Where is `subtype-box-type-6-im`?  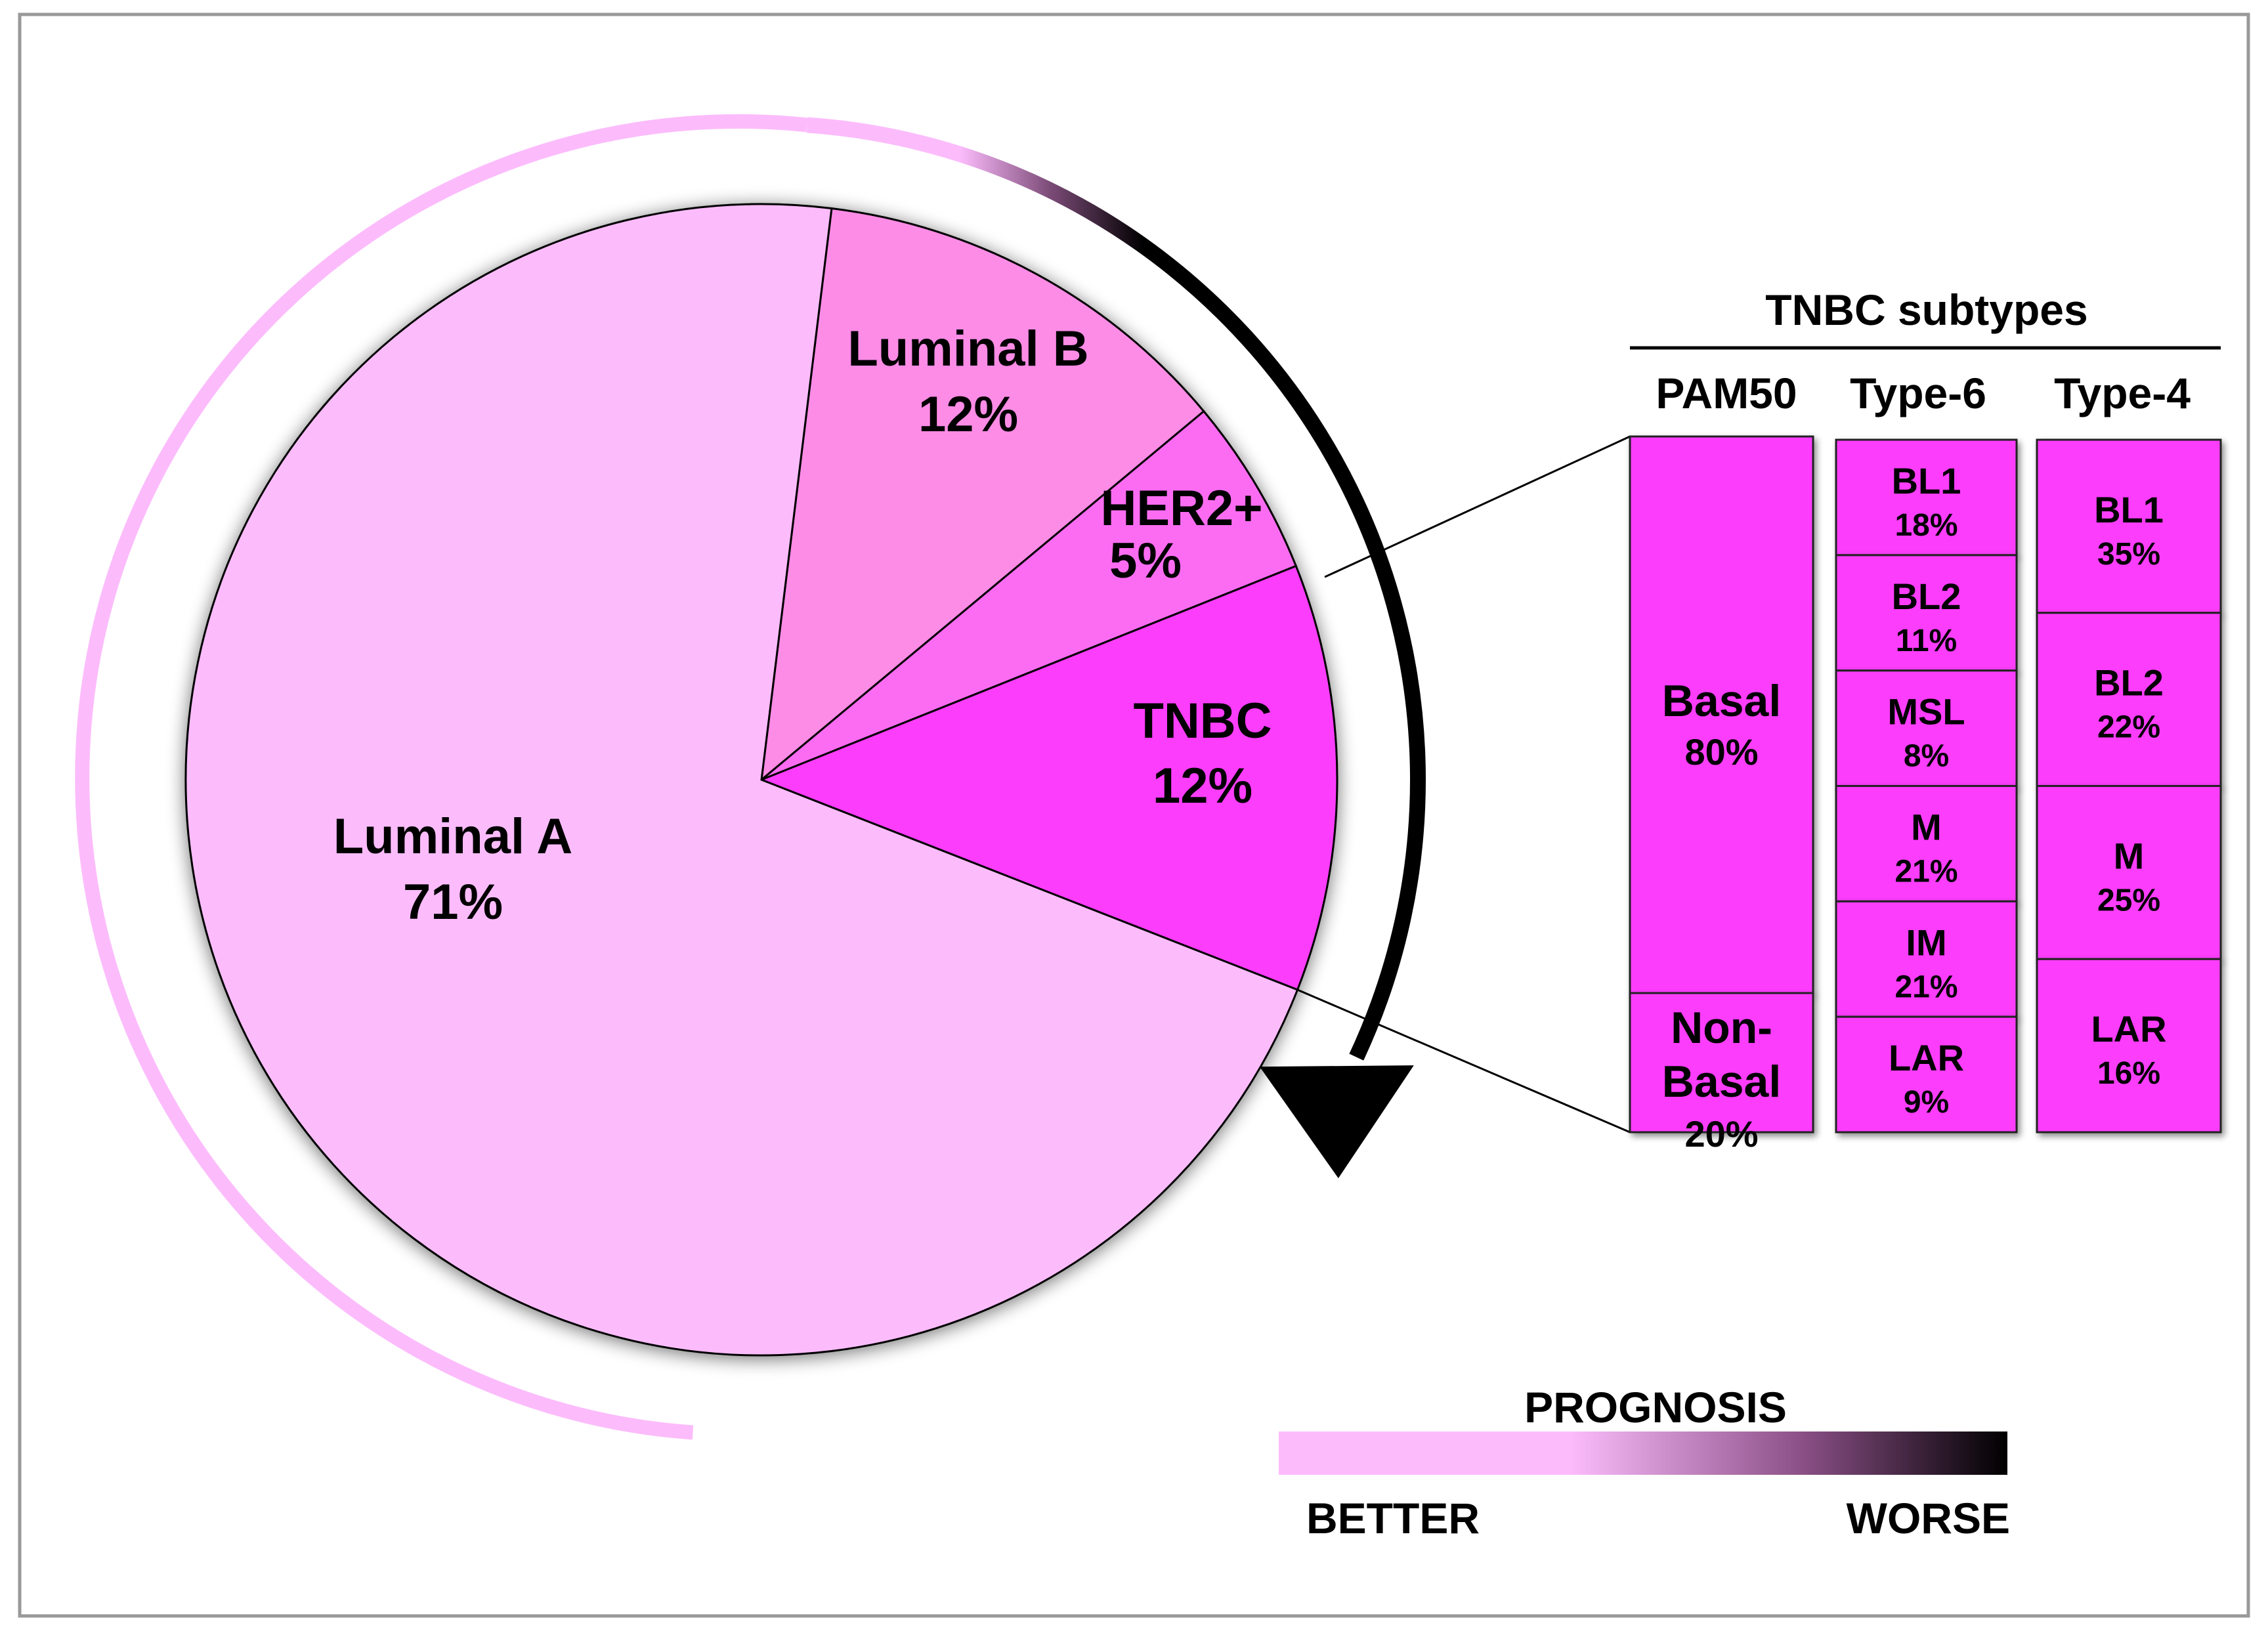
subtype-box-type-6-im is located at coordinates (1927, 959).